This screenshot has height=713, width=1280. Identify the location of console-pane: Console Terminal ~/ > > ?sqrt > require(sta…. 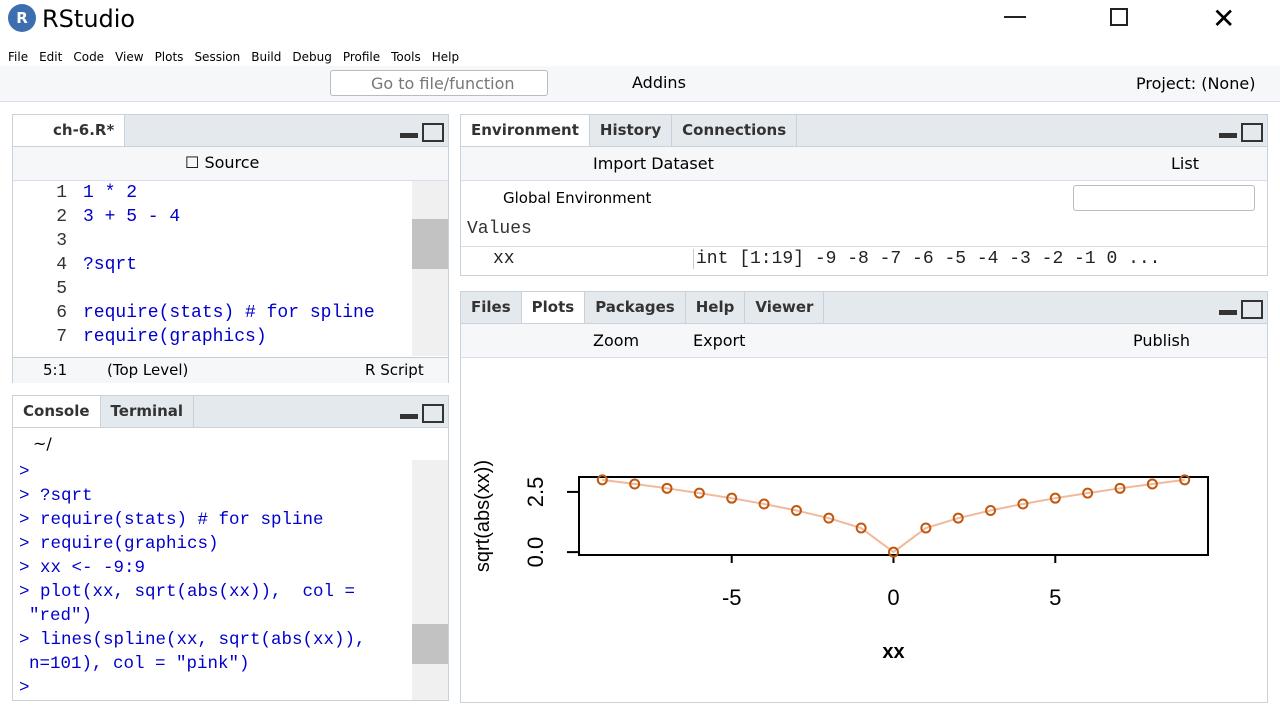
(230, 548).